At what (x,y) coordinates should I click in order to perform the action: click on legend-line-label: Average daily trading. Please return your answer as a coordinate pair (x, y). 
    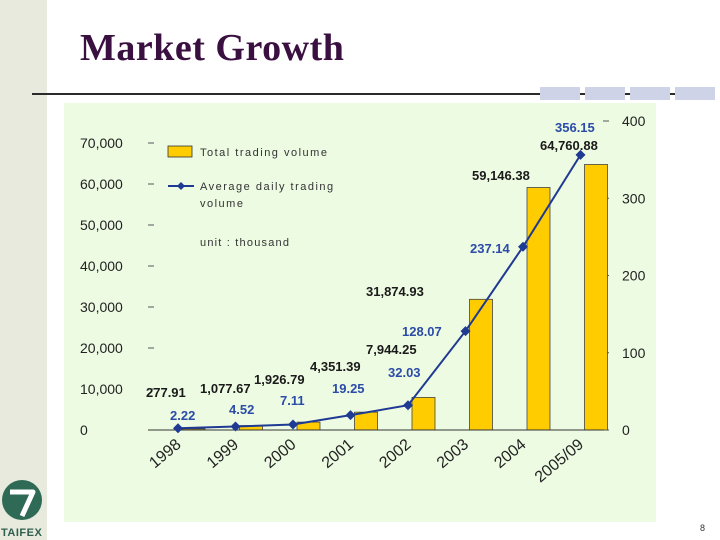
    Looking at the image, I should click on (267, 187).